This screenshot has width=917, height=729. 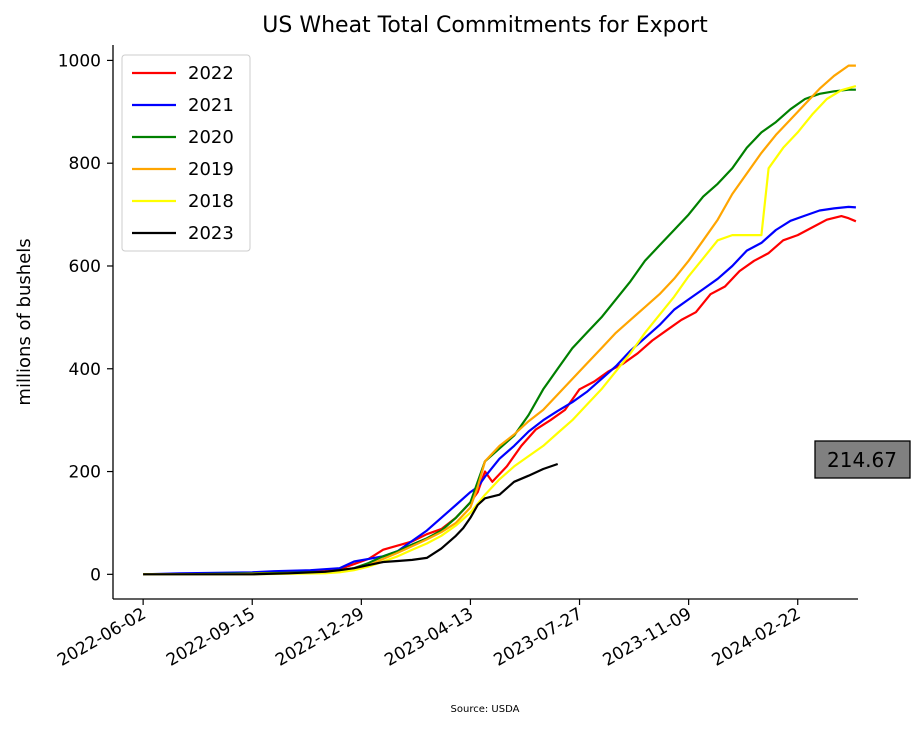 I want to click on y-tick-label: 0, so click(x=95, y=575).